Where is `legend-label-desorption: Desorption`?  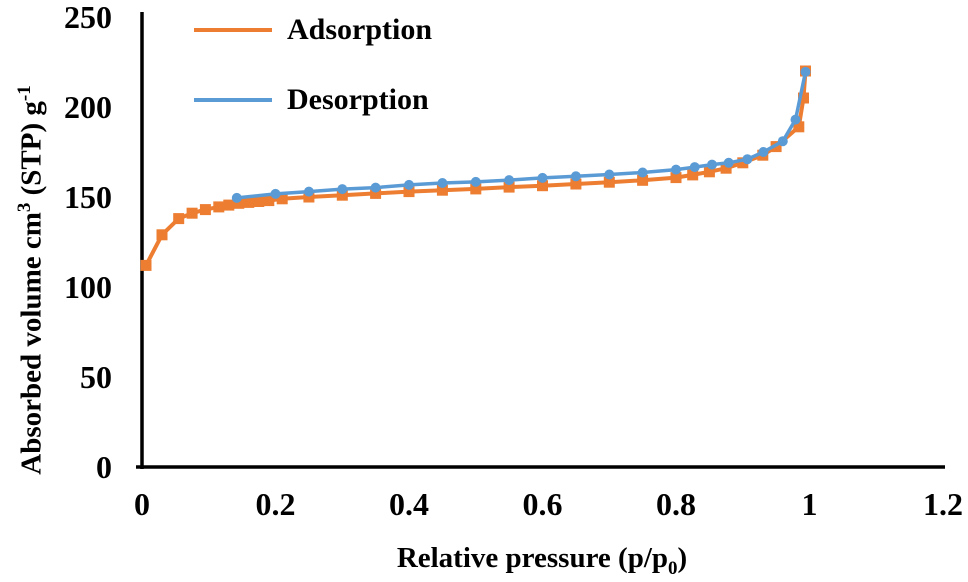
legend-label-desorption: Desorption is located at coordinates (358, 99).